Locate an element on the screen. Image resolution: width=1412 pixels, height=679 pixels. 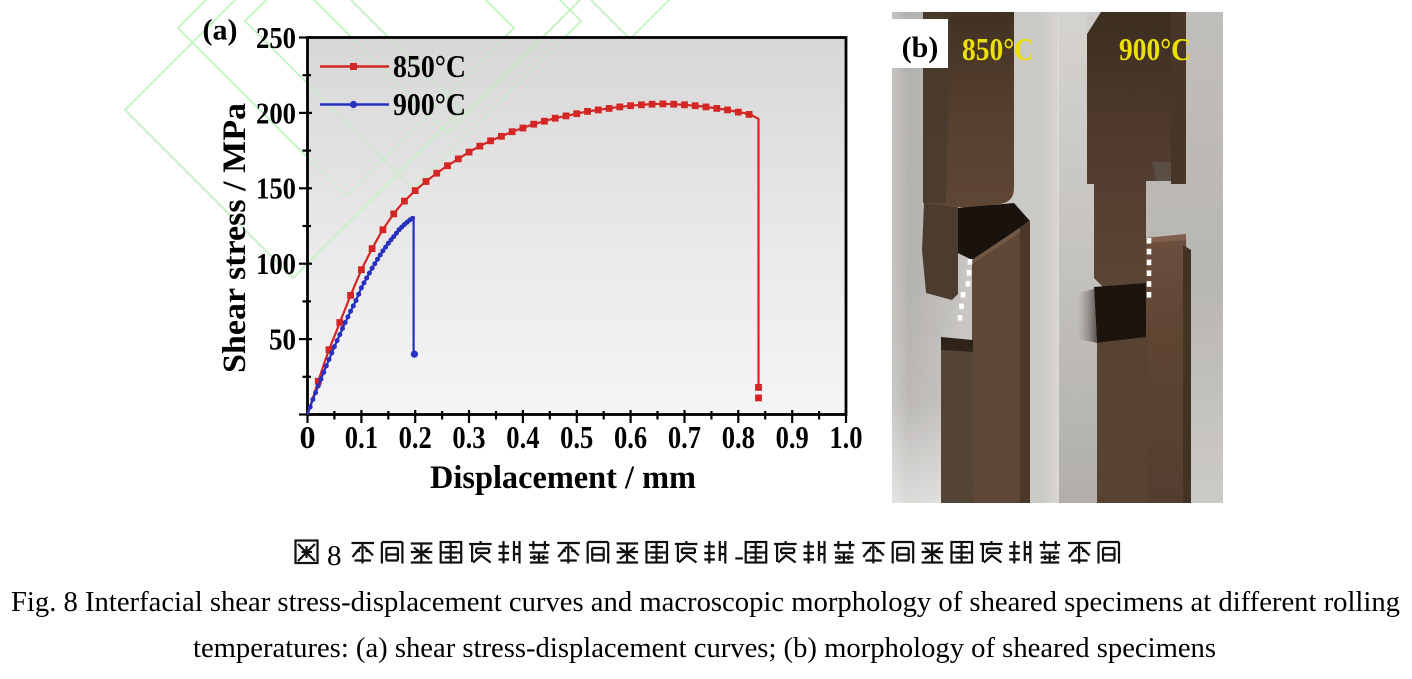
svg-text: 0 is located at coordinates (308, 437).